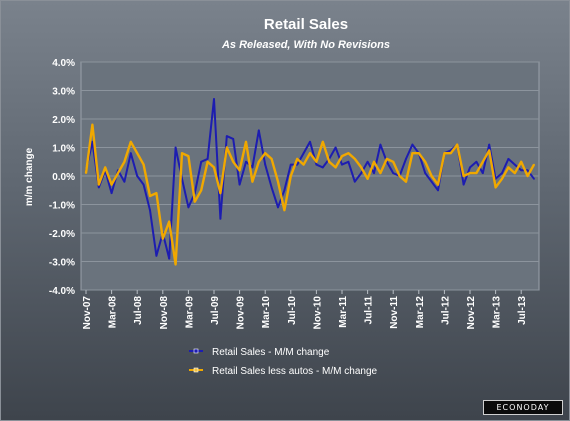 This screenshot has height=421, width=570. Describe the element at coordinates (63, 120) in the screenshot. I see `y-tick-label: 2.0%` at that location.